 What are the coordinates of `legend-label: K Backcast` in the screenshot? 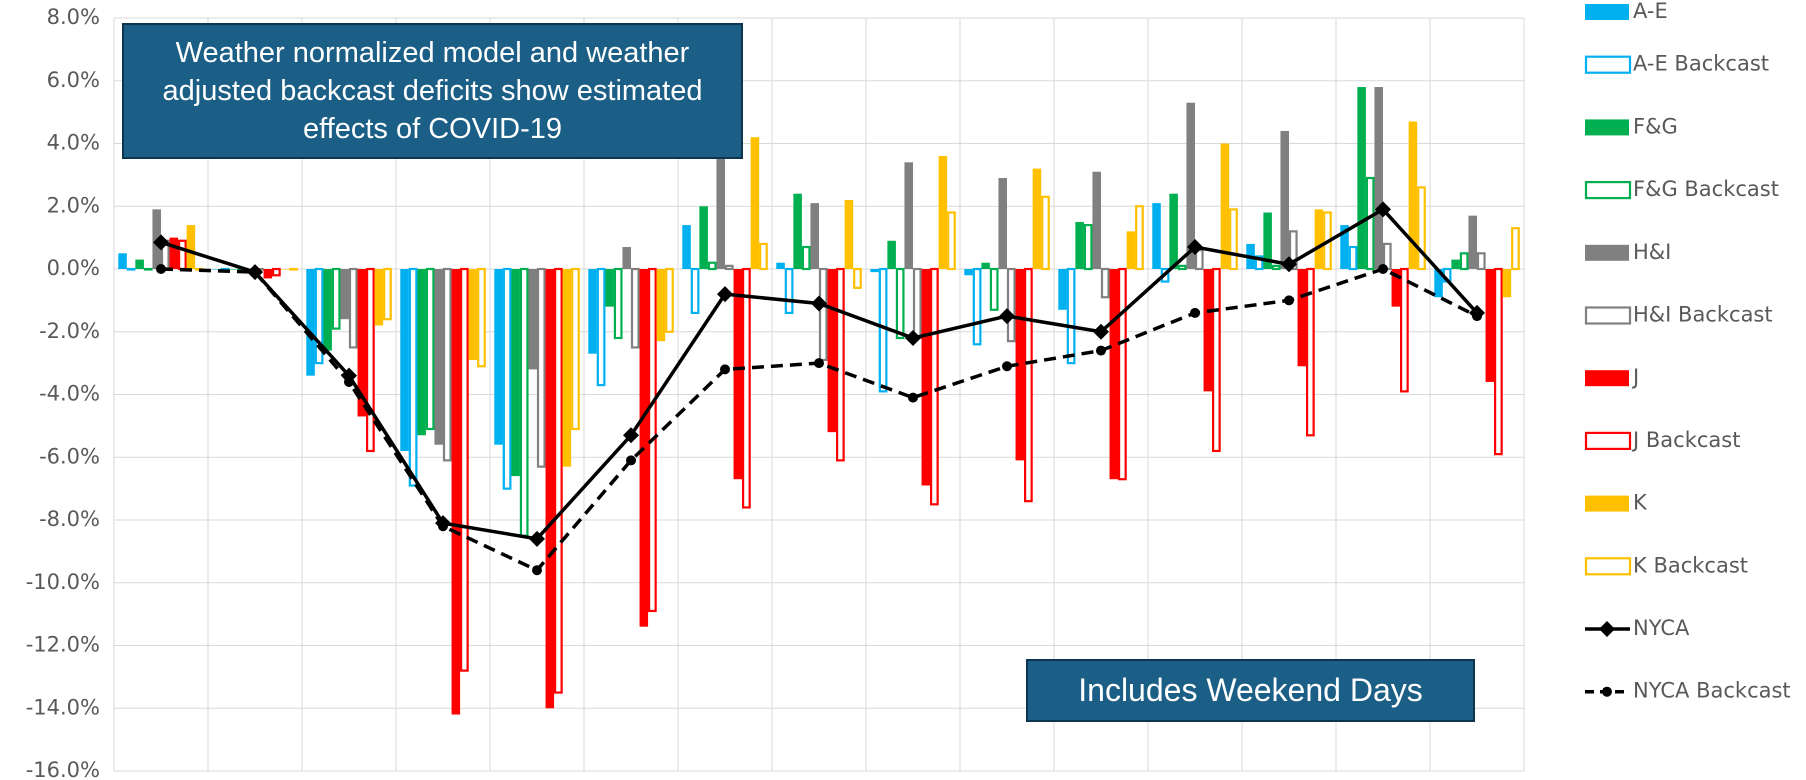 It's located at (1690, 565).